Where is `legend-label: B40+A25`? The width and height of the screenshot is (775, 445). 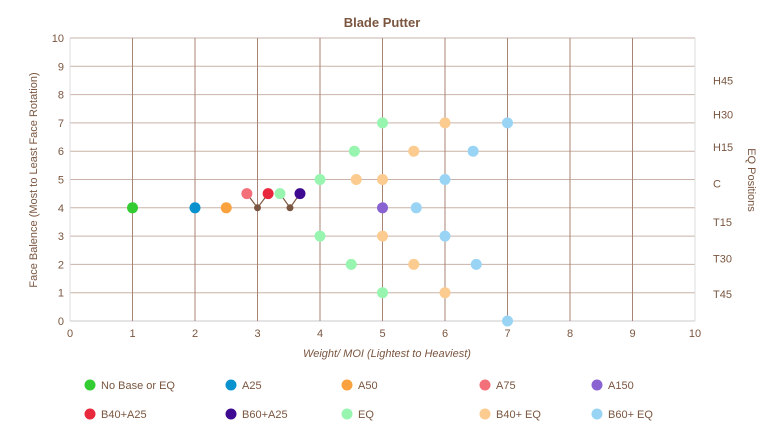 legend-label: B40+A25 is located at coordinates (124, 415).